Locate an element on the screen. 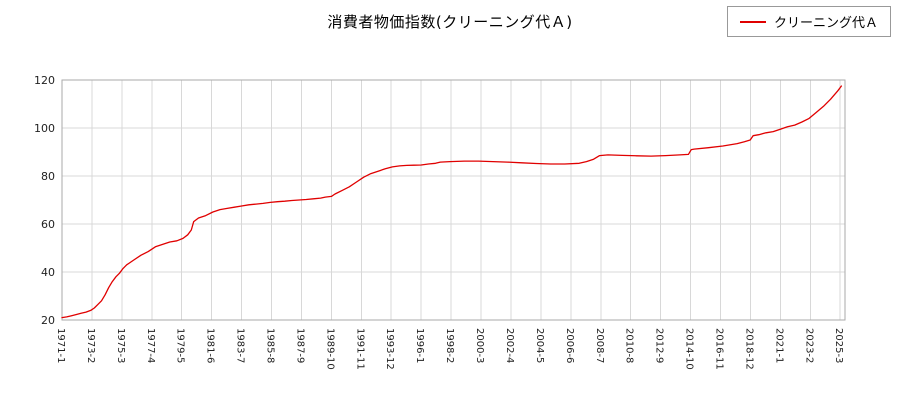  y-axis-labels: 20 40 60 80 100 120 is located at coordinates (44, 200).